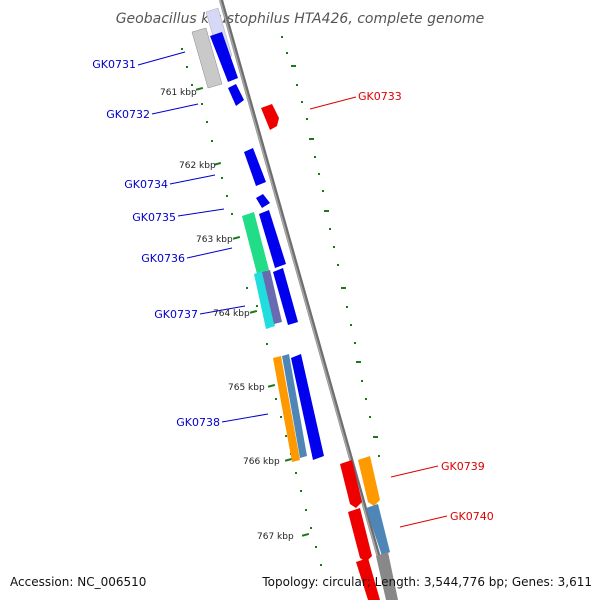 Image resolution: width=600 pixels, height=600 pixels. I want to click on gene-label: GK0731, so click(114, 64).